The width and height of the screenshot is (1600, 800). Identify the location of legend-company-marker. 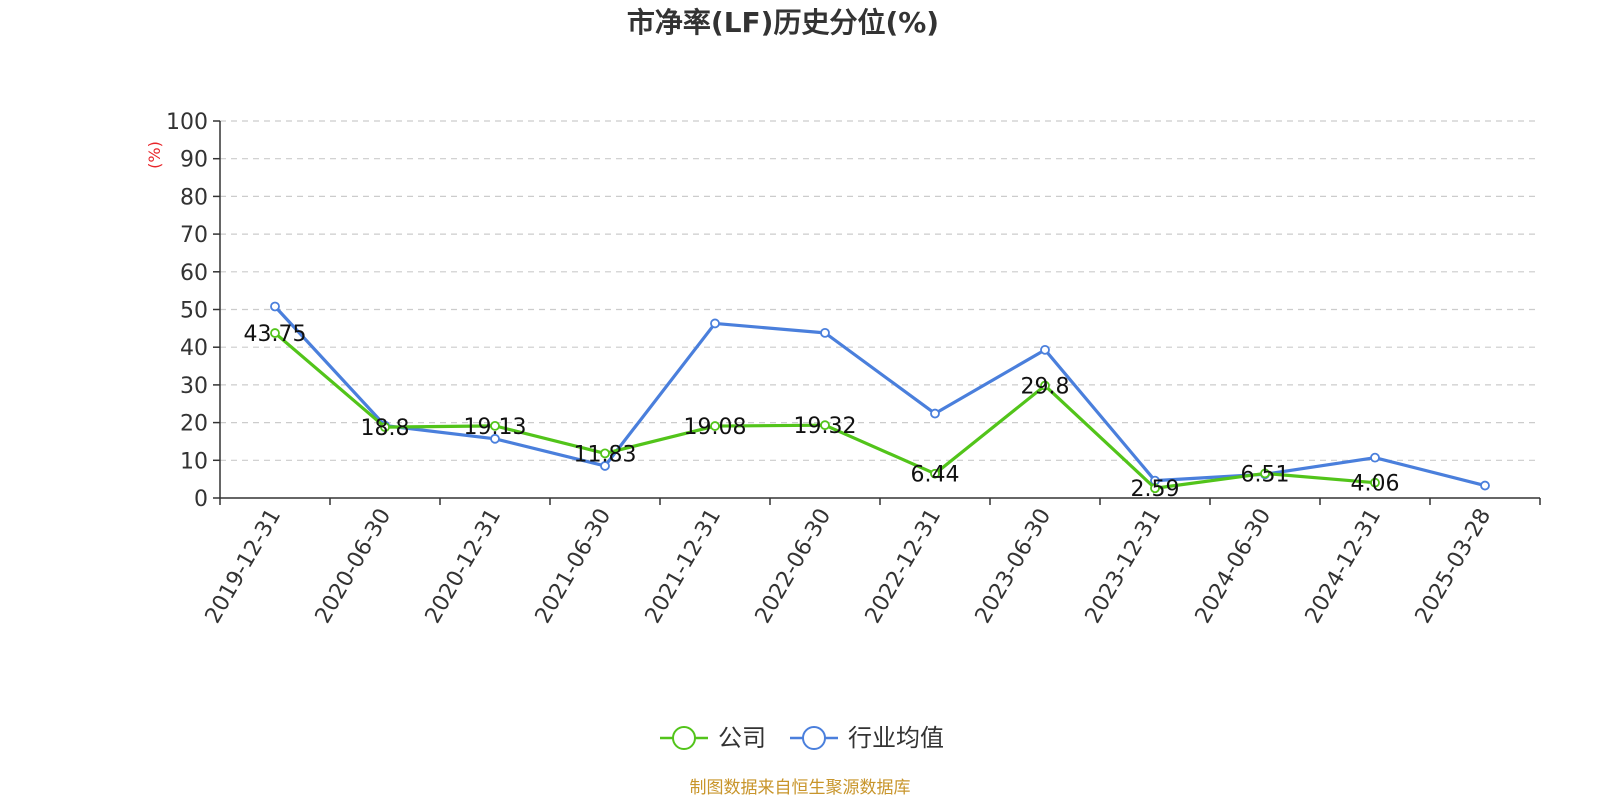
(684, 738).